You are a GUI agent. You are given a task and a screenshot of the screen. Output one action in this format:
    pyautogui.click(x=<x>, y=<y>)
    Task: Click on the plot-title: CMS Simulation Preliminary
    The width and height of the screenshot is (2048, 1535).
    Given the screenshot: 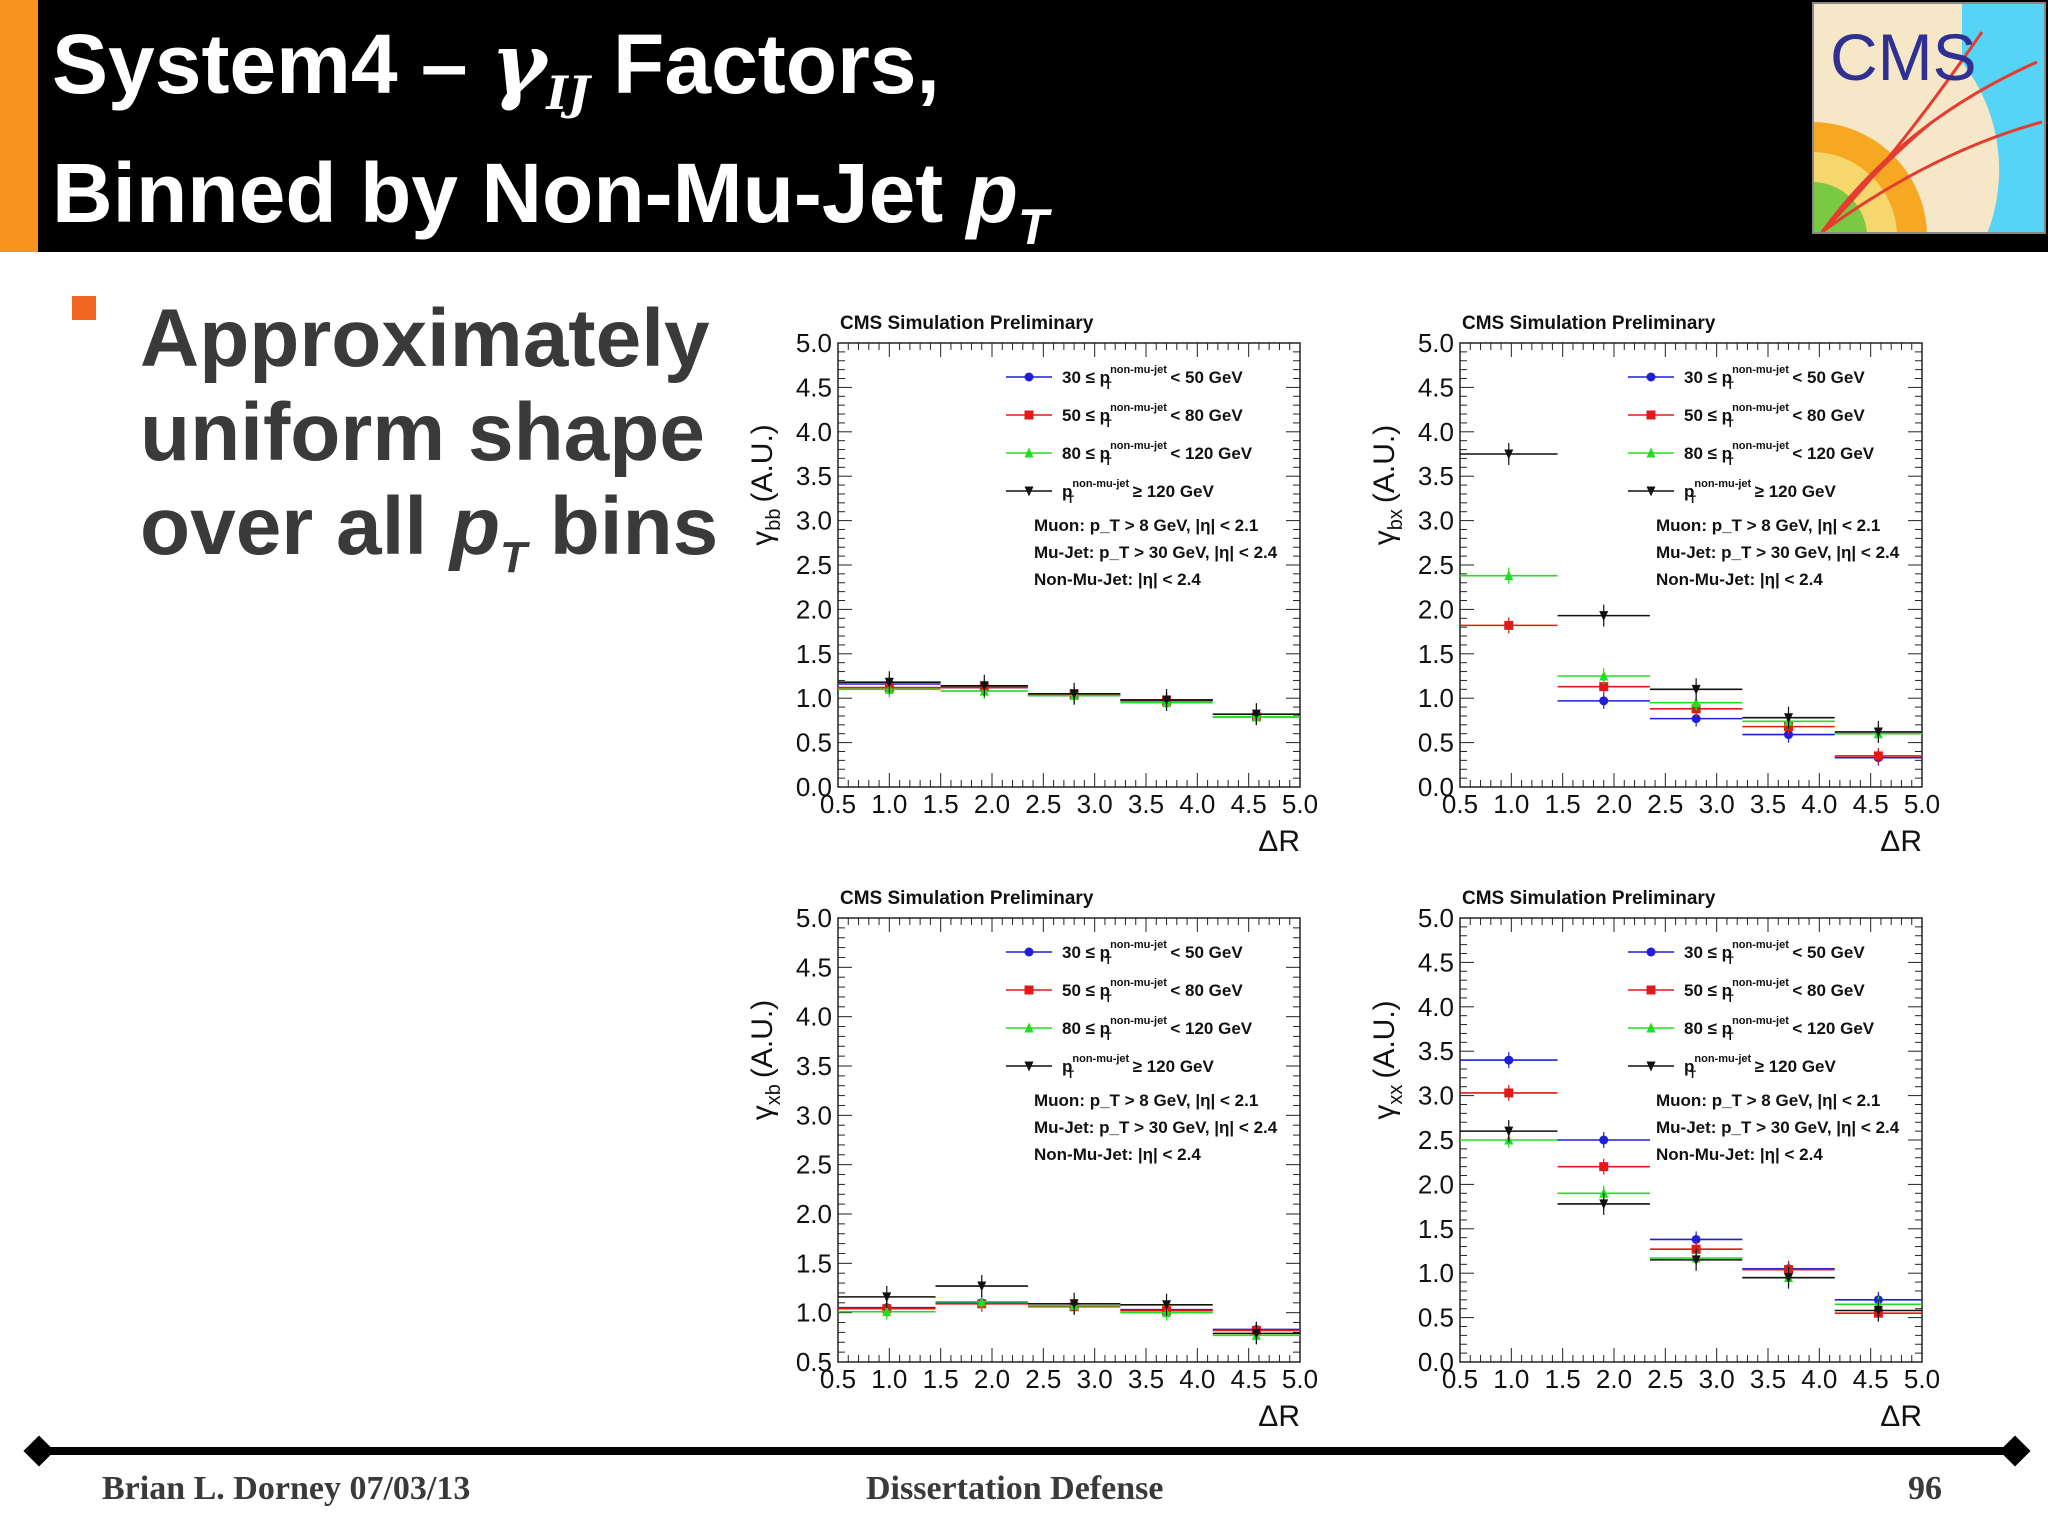 What is the action you would take?
    pyautogui.click(x=1589, y=898)
    